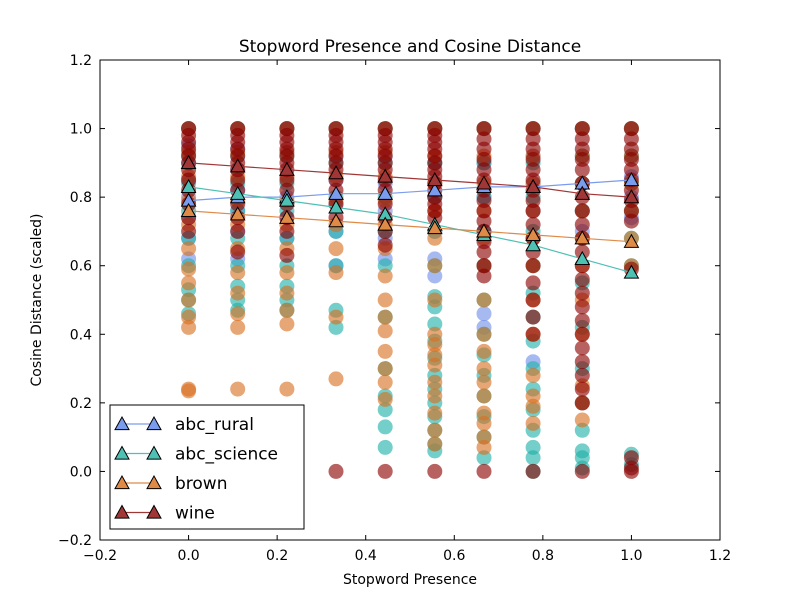 The image size is (800, 600). Describe the element at coordinates (154, 482) in the screenshot. I see `legend-marker-brown` at that location.